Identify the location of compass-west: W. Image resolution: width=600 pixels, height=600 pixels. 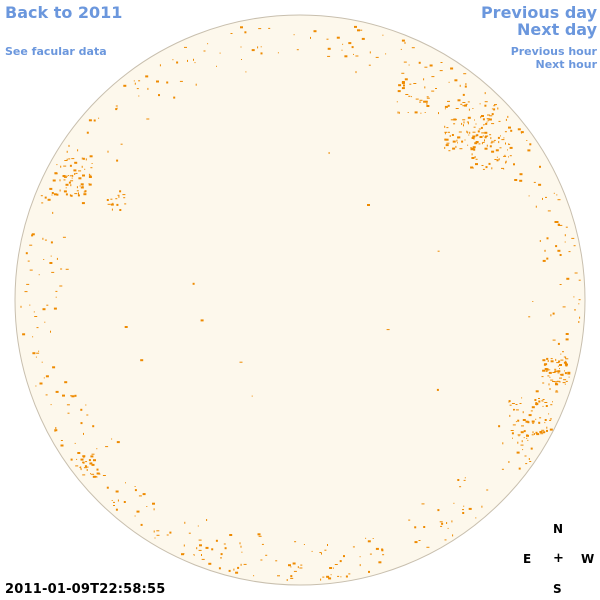
(588, 559).